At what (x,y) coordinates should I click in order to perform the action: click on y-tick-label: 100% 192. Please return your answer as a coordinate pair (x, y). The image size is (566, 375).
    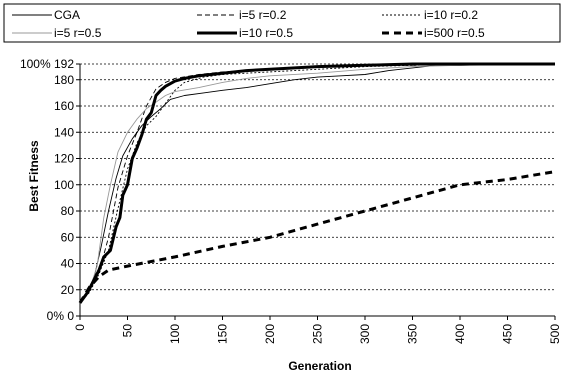
    Looking at the image, I should click on (47, 64).